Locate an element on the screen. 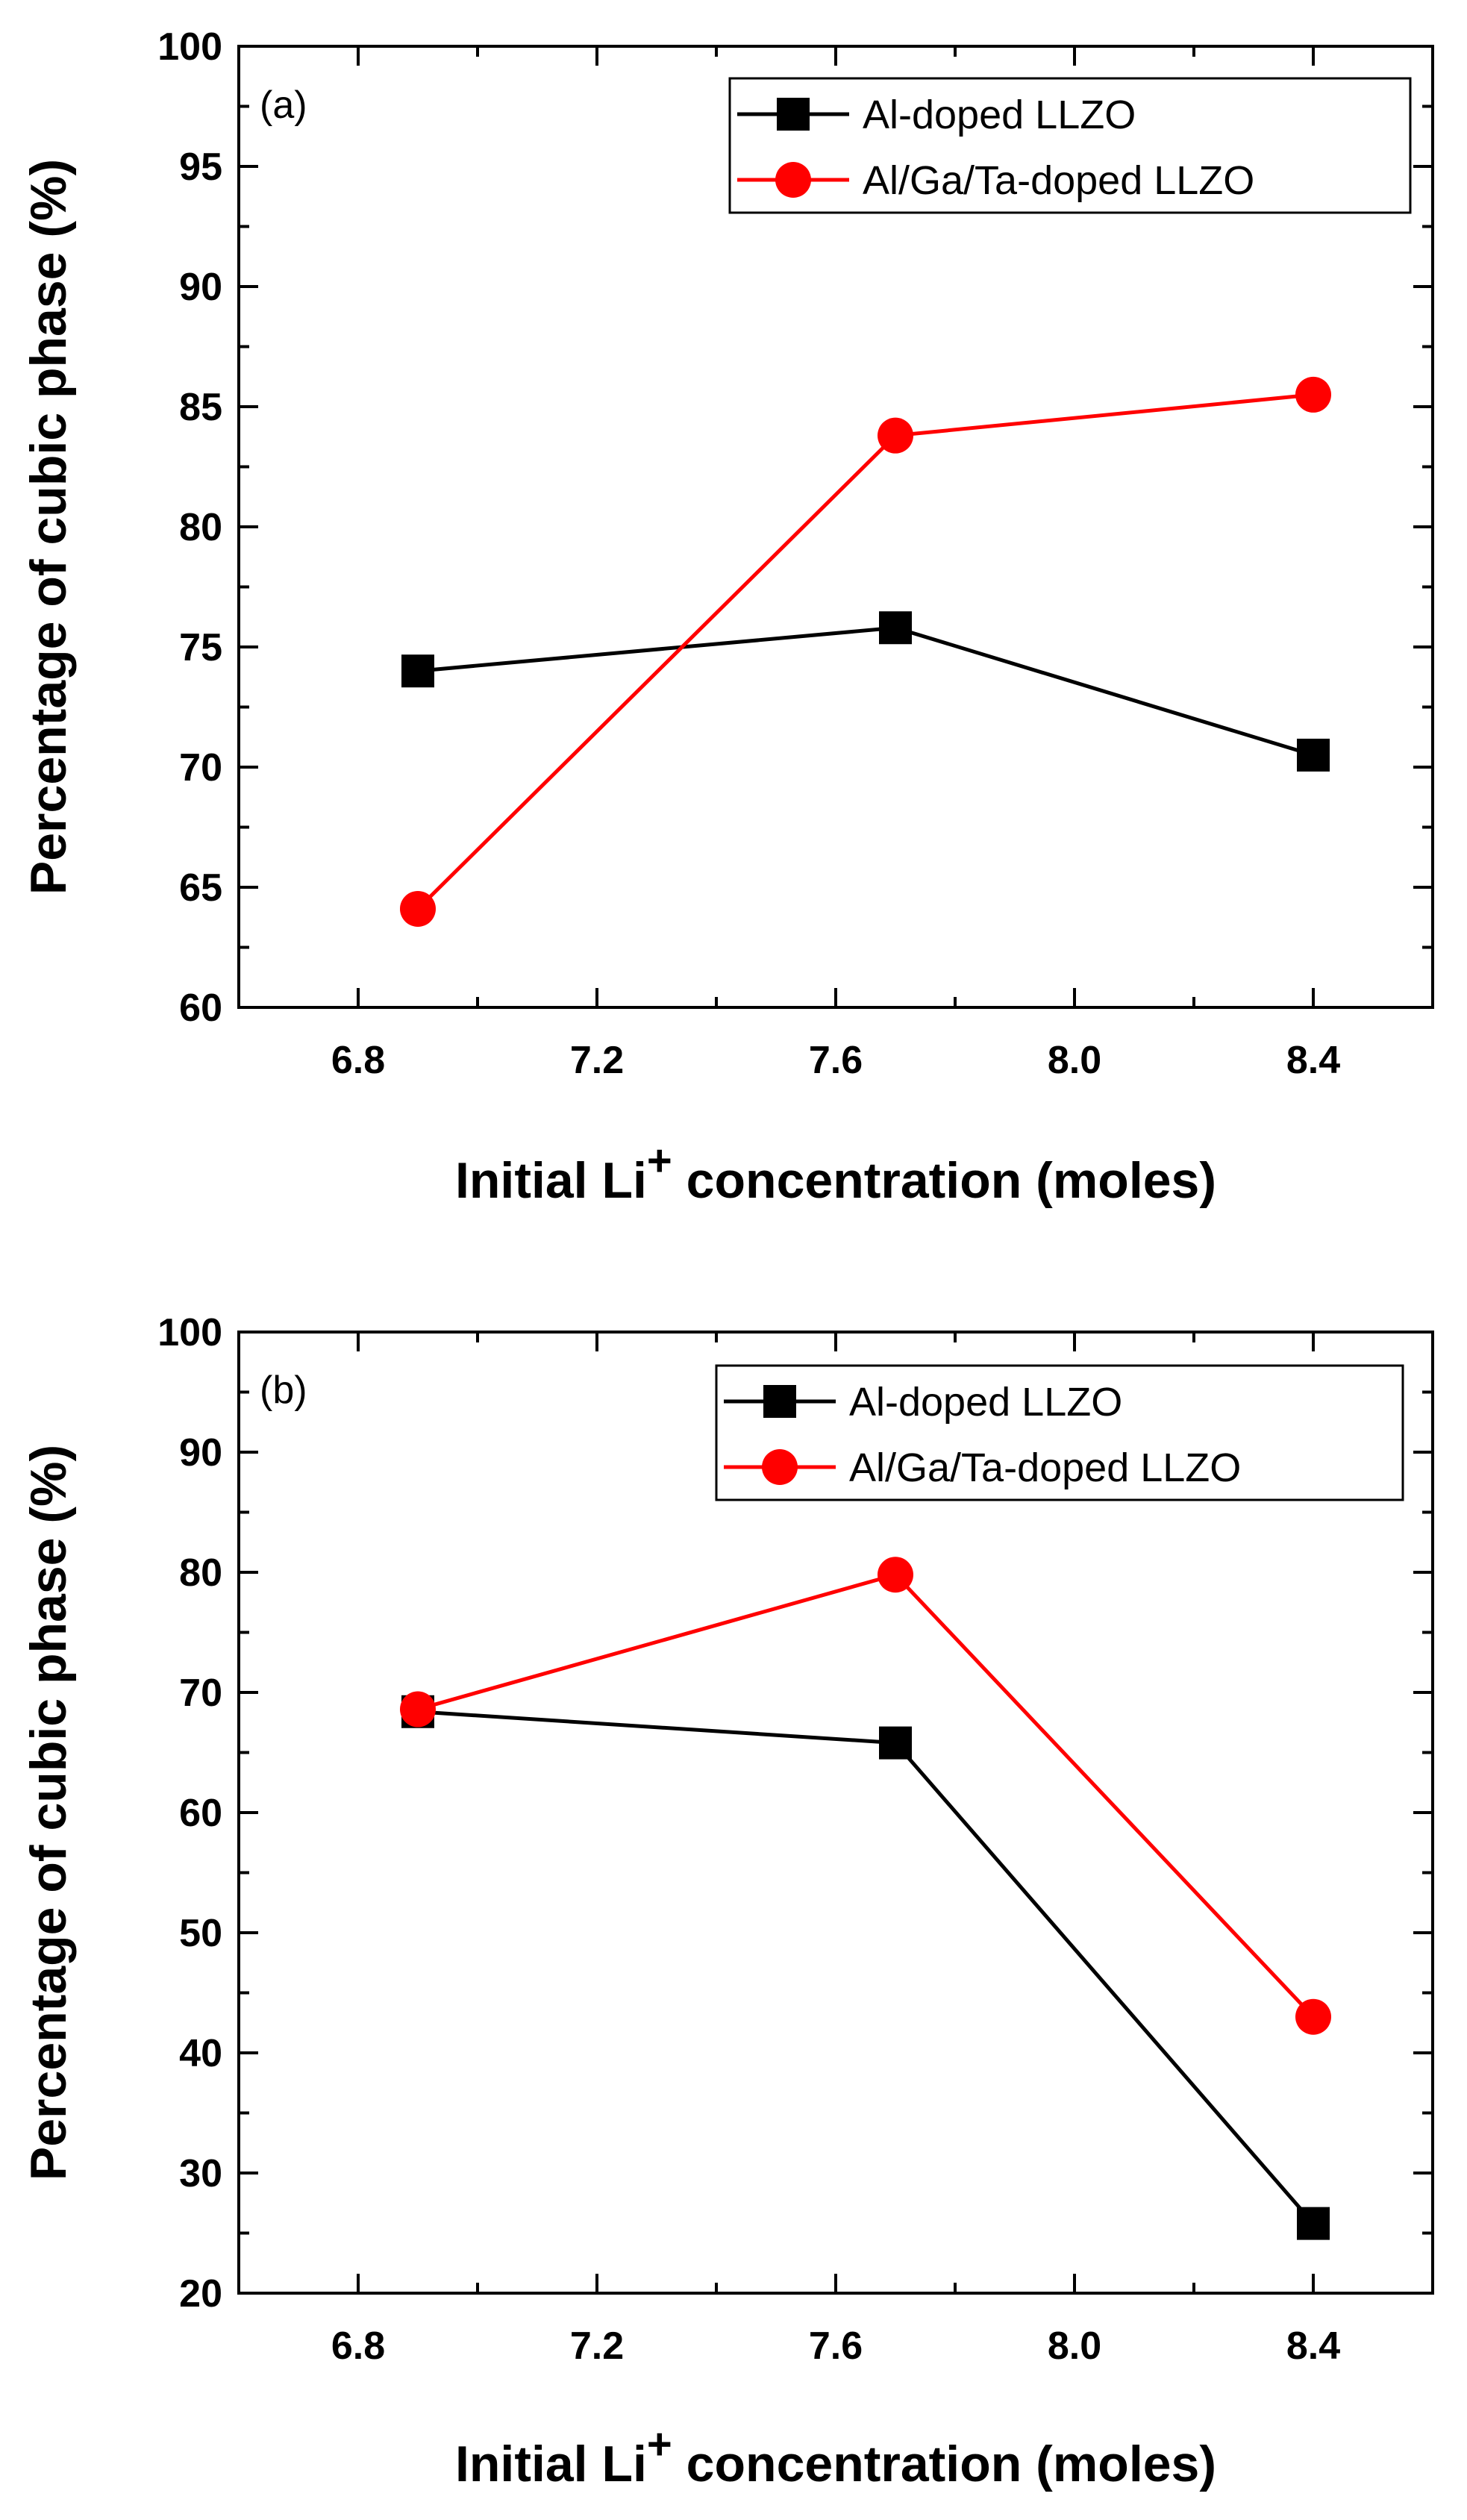  y-tick-label: 30 is located at coordinates (200, 2173).